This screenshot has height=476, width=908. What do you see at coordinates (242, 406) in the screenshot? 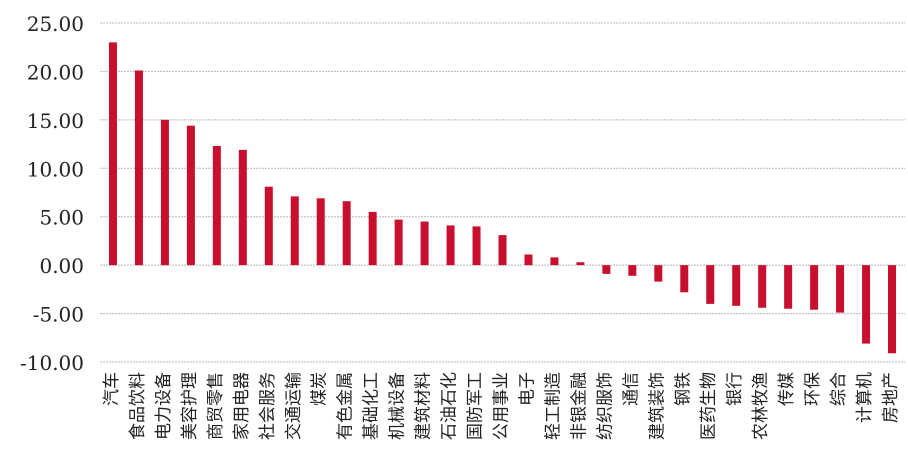
I see `category-label: 家用电器` at bounding box center [242, 406].